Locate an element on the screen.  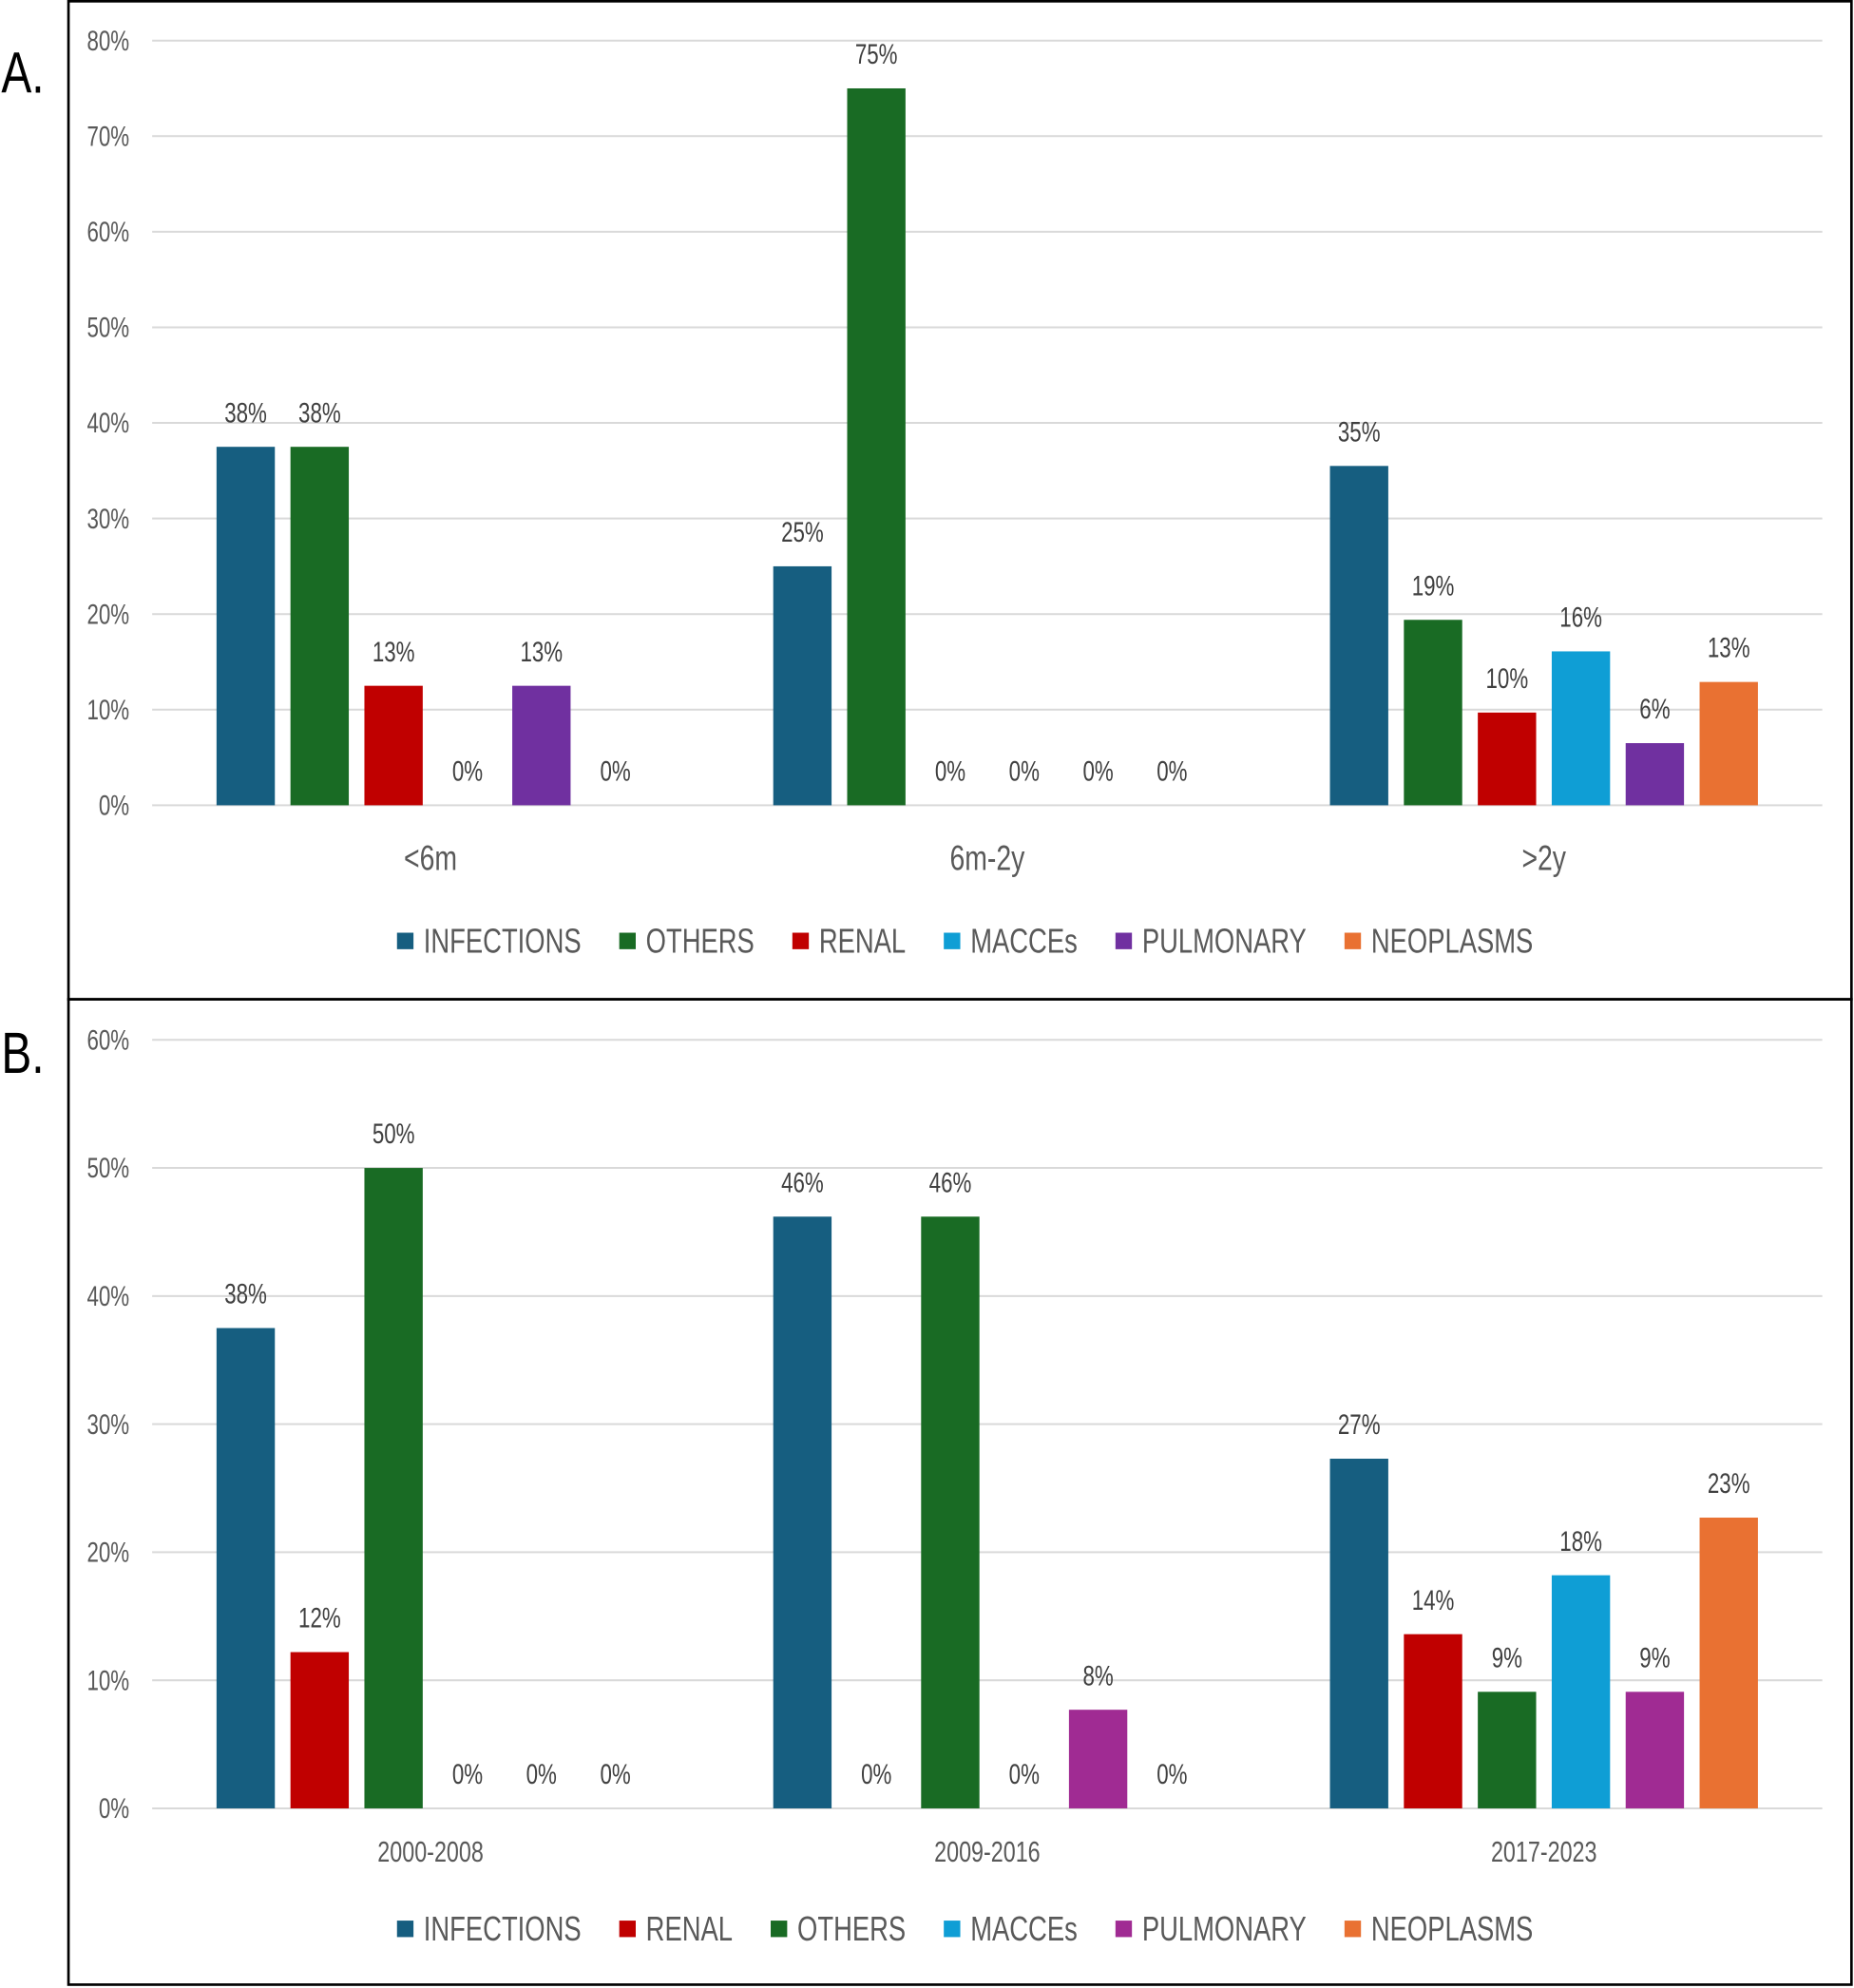
y-tick-label-b-0-group: 0% is located at coordinates (114, 1808).